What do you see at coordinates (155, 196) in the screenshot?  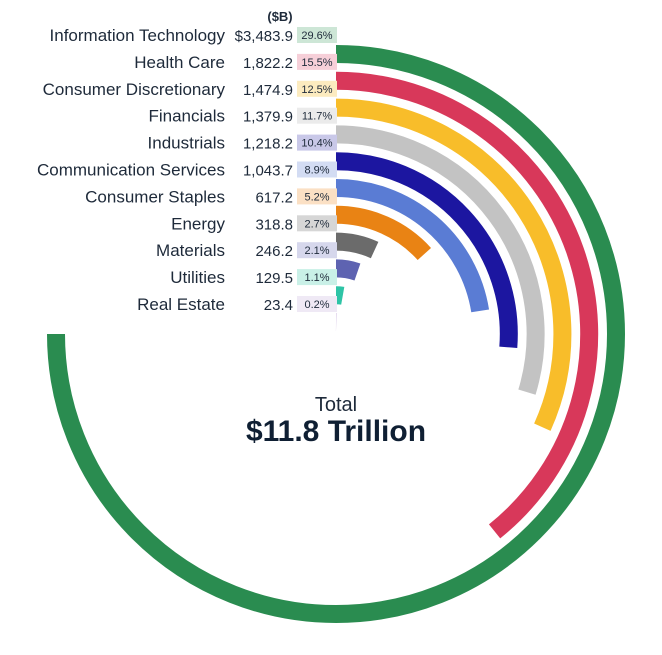 I see `category-label-consumer-staples: Consumer Staples` at bounding box center [155, 196].